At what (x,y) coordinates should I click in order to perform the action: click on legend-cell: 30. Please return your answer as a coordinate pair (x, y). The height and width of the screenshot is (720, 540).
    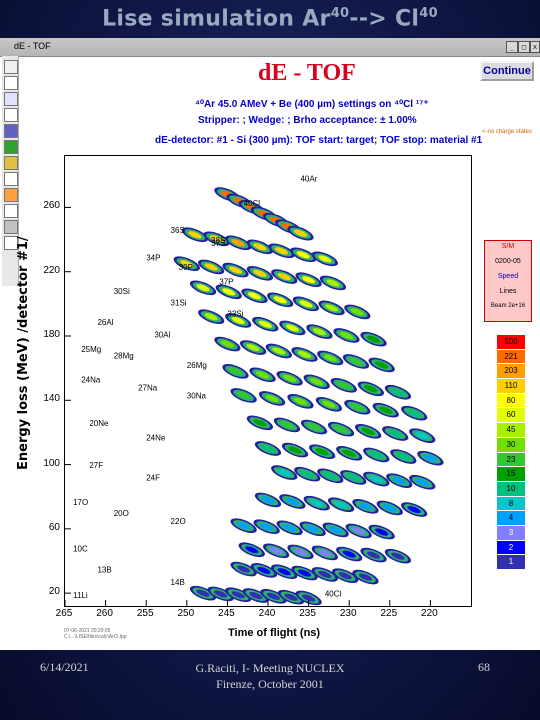
    Looking at the image, I should click on (511, 445).